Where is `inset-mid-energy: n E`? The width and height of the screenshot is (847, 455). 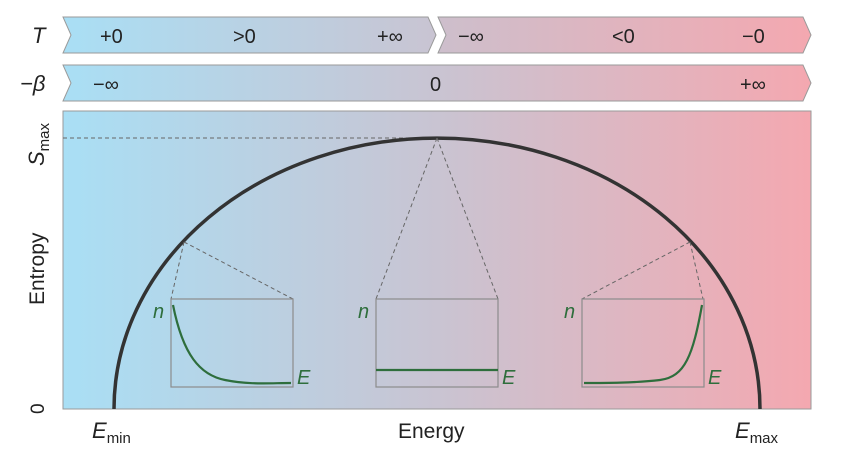 inset-mid-energy: n E is located at coordinates (437, 343).